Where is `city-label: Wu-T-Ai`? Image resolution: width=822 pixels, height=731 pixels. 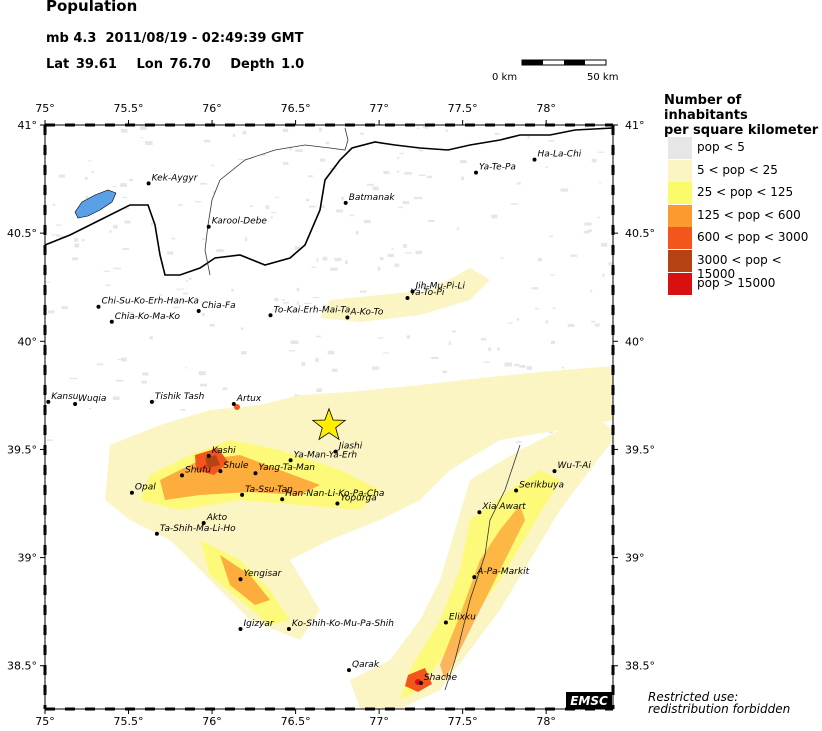
city-label: Wu-T-Ai is located at coordinates (575, 466).